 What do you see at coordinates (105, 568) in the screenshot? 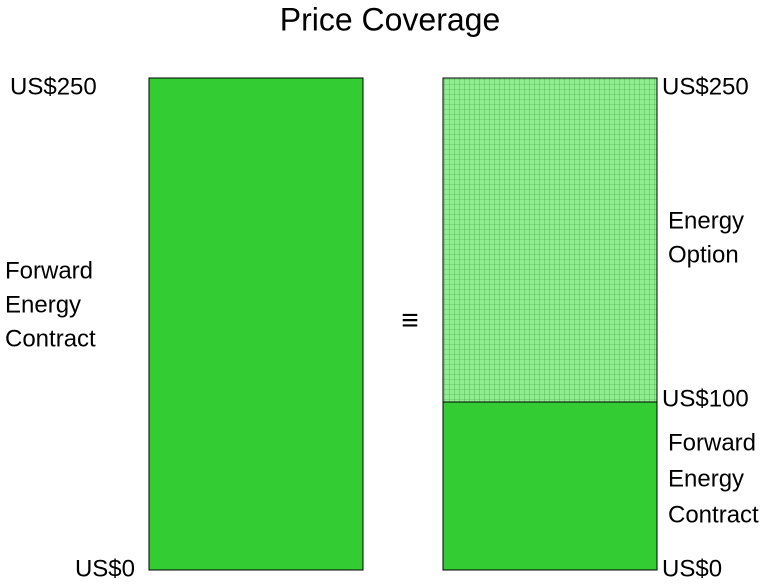
I see `left-bottom-label: US$0` at bounding box center [105, 568].